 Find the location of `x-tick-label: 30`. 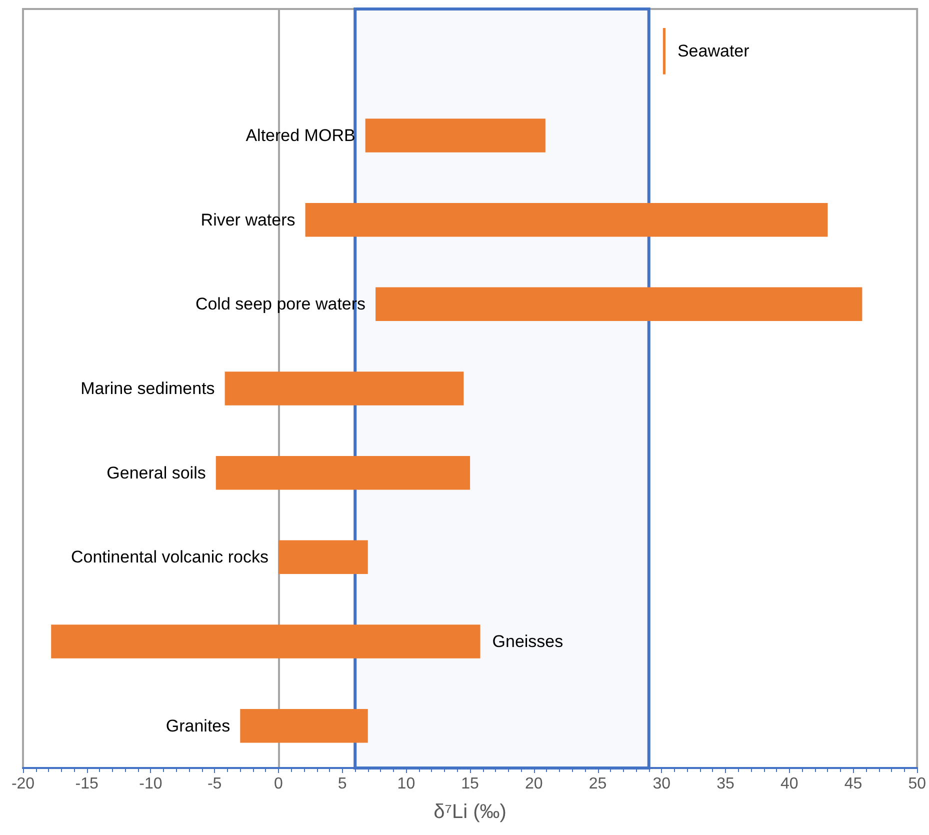

x-tick-label: 30 is located at coordinates (661, 784).